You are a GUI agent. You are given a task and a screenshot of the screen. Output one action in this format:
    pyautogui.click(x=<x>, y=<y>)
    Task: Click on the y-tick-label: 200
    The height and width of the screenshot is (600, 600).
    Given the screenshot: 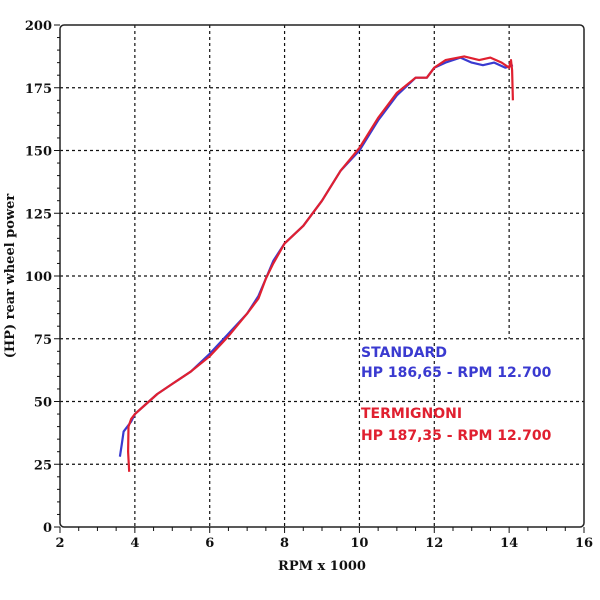 What is the action you would take?
    pyautogui.click(x=38, y=26)
    